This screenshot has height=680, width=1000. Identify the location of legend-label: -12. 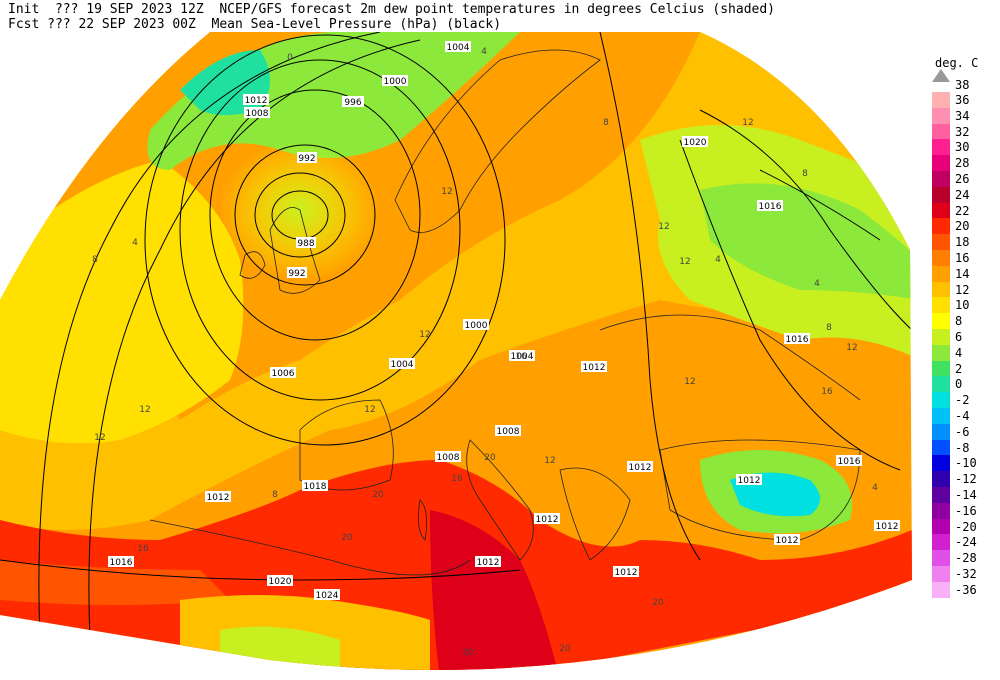
(966, 479).